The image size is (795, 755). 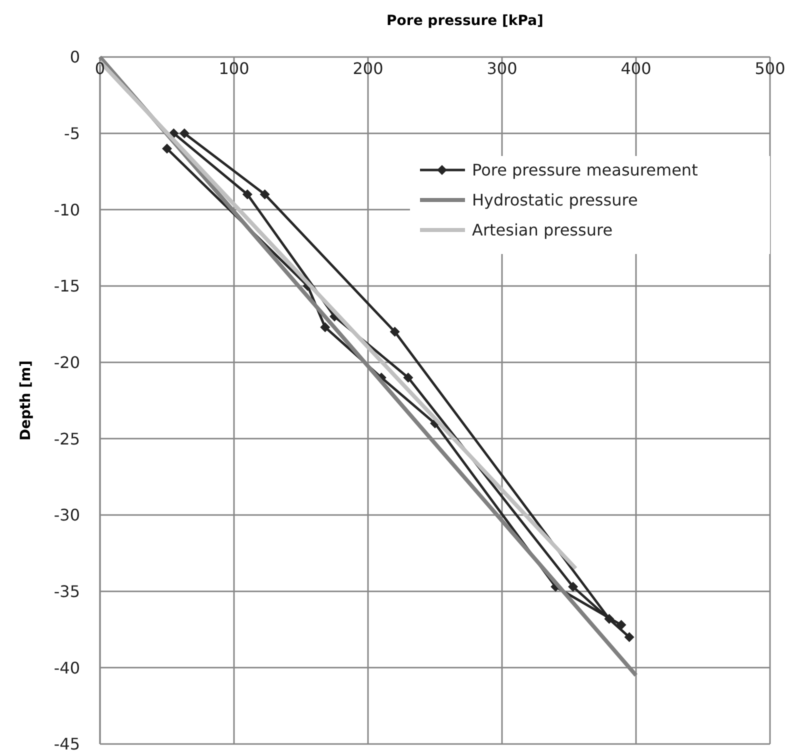 I want to click on y-tick-label: -15, so click(x=67, y=286).